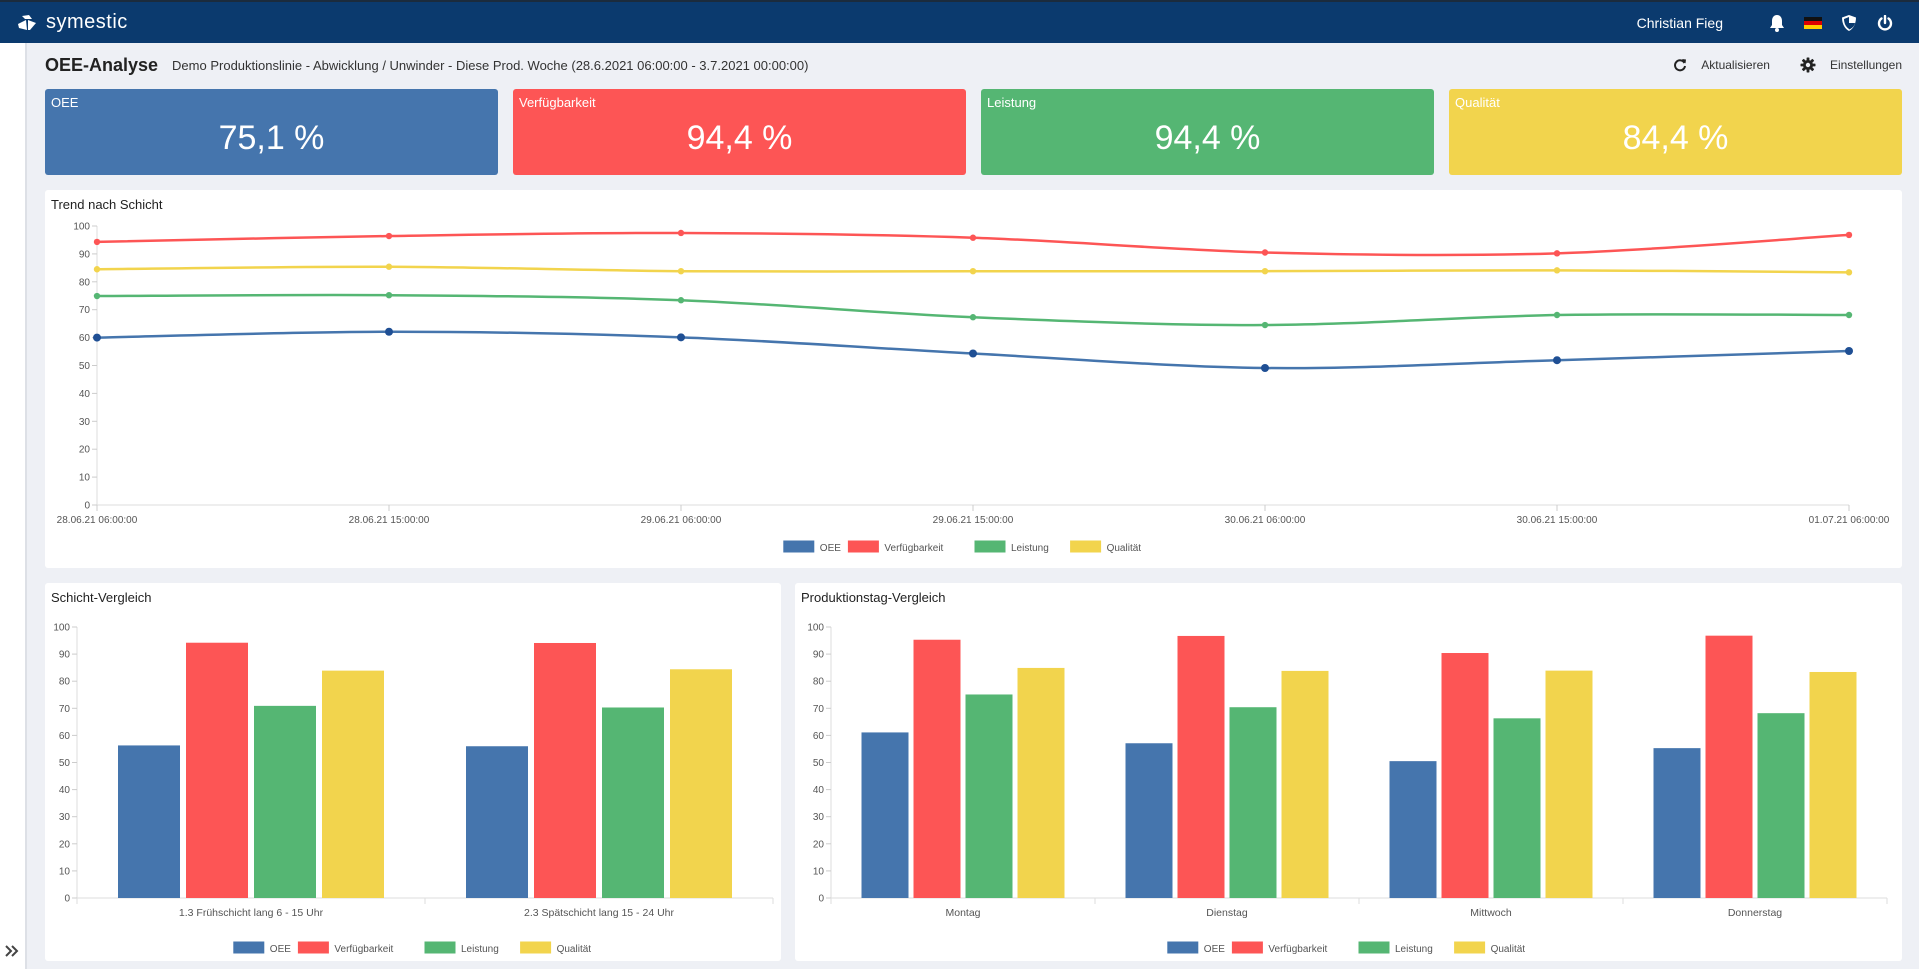 This screenshot has width=1919, height=969. I want to click on page-title: OEE-Analyse, so click(102, 64).